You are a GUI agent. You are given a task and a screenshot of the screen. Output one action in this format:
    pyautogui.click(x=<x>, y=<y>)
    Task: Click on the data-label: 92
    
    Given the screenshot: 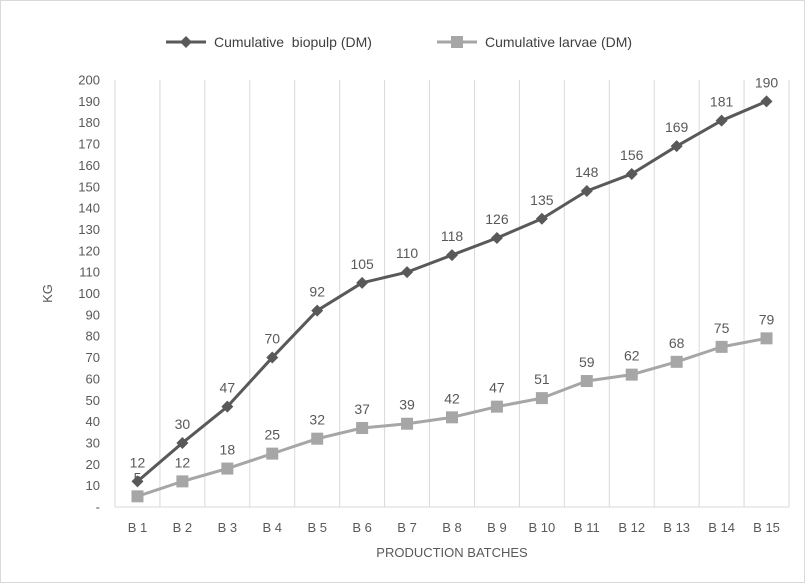 What is the action you would take?
    pyautogui.click(x=317, y=292)
    